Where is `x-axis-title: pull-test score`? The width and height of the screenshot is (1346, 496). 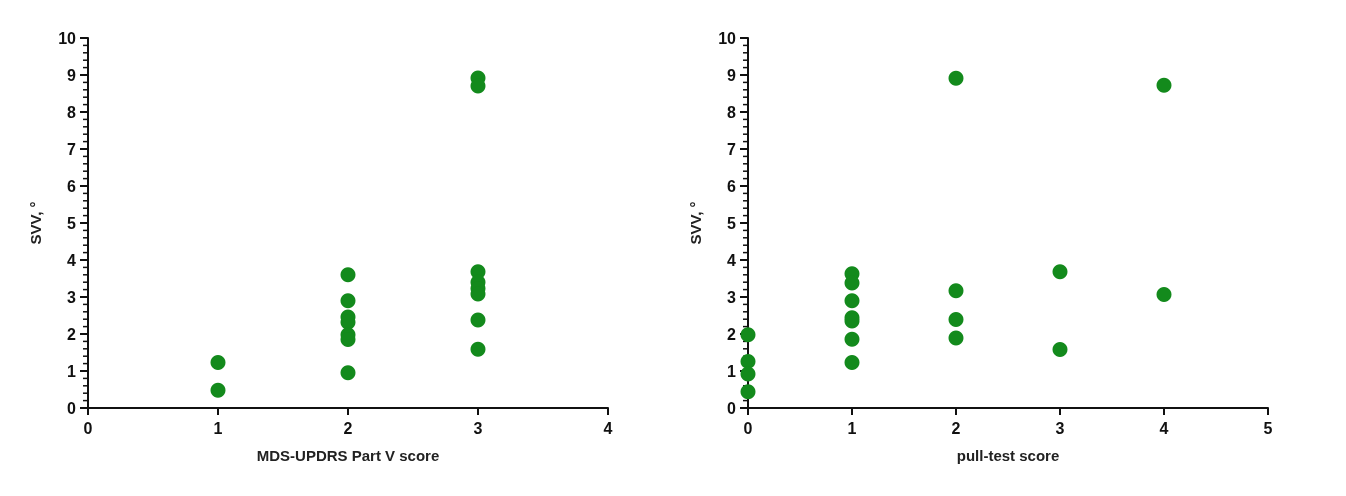
x-axis-title: pull-test score is located at coordinates (1008, 455).